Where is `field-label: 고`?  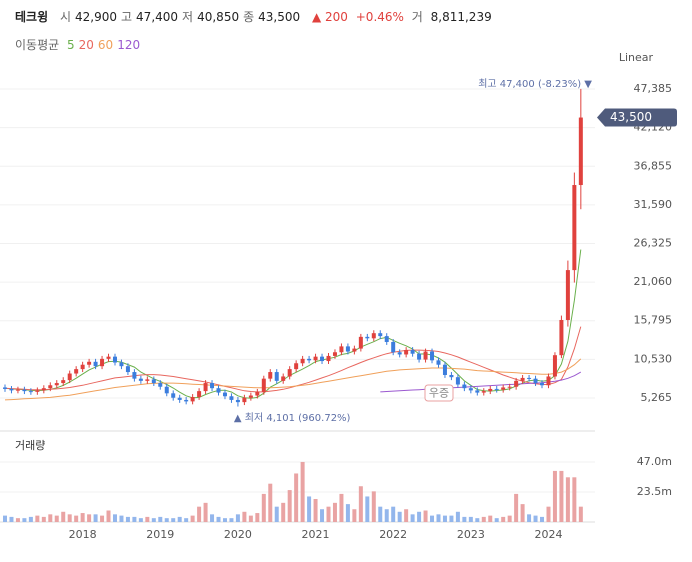 field-label: 고 is located at coordinates (127, 17).